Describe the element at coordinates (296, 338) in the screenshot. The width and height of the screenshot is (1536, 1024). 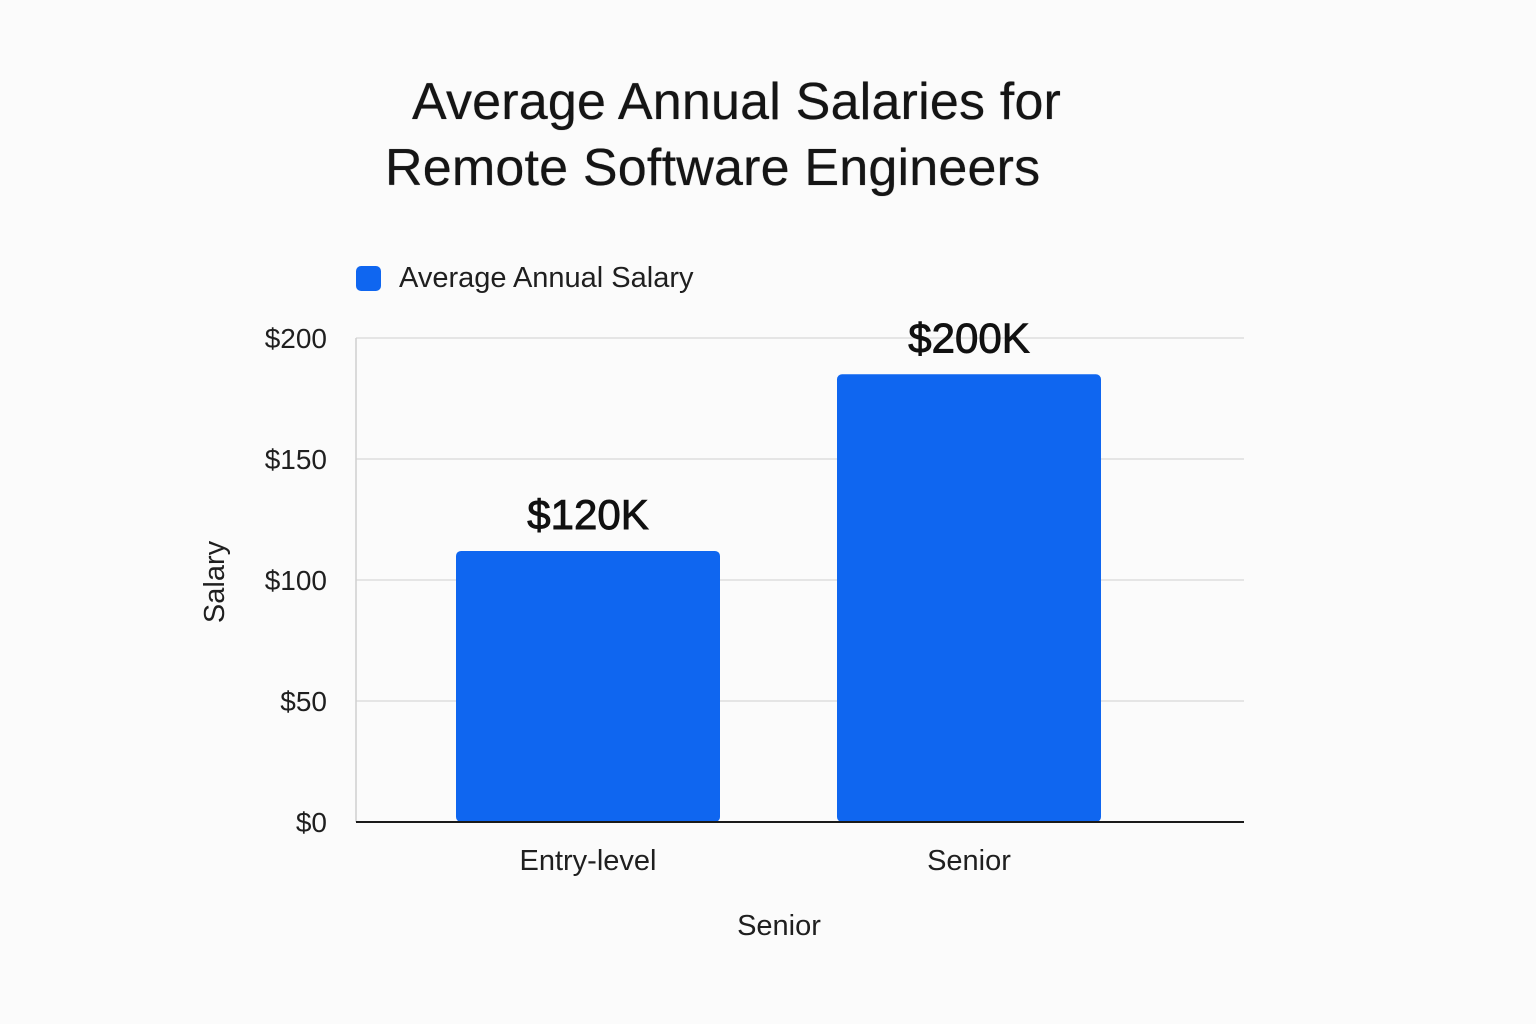
I see `y-tick-label: $200` at that location.